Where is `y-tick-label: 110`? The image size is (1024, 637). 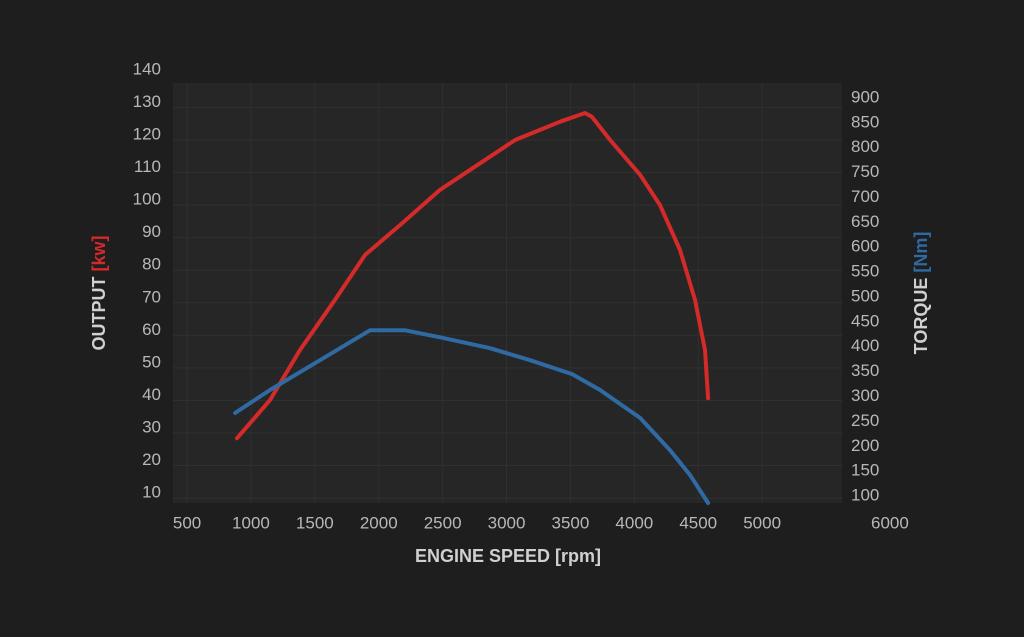
y-tick-label: 110 is located at coordinates (147, 166).